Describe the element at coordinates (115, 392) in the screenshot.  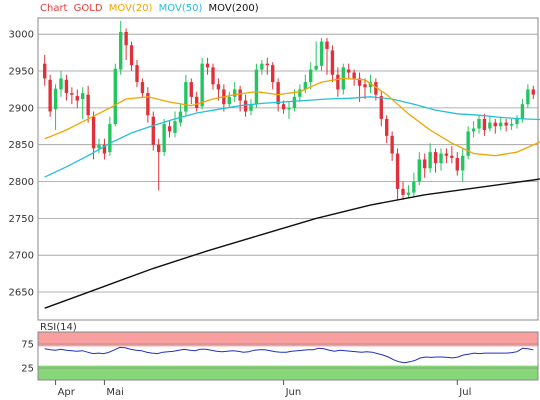
I see `x-tick-label: Mai` at that location.